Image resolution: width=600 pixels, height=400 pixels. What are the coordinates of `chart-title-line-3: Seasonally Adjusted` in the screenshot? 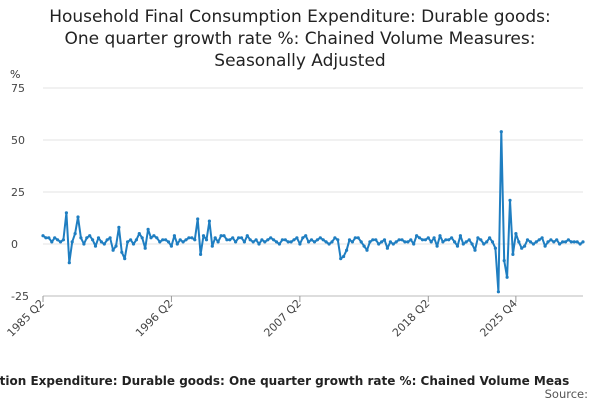 It's located at (300, 61).